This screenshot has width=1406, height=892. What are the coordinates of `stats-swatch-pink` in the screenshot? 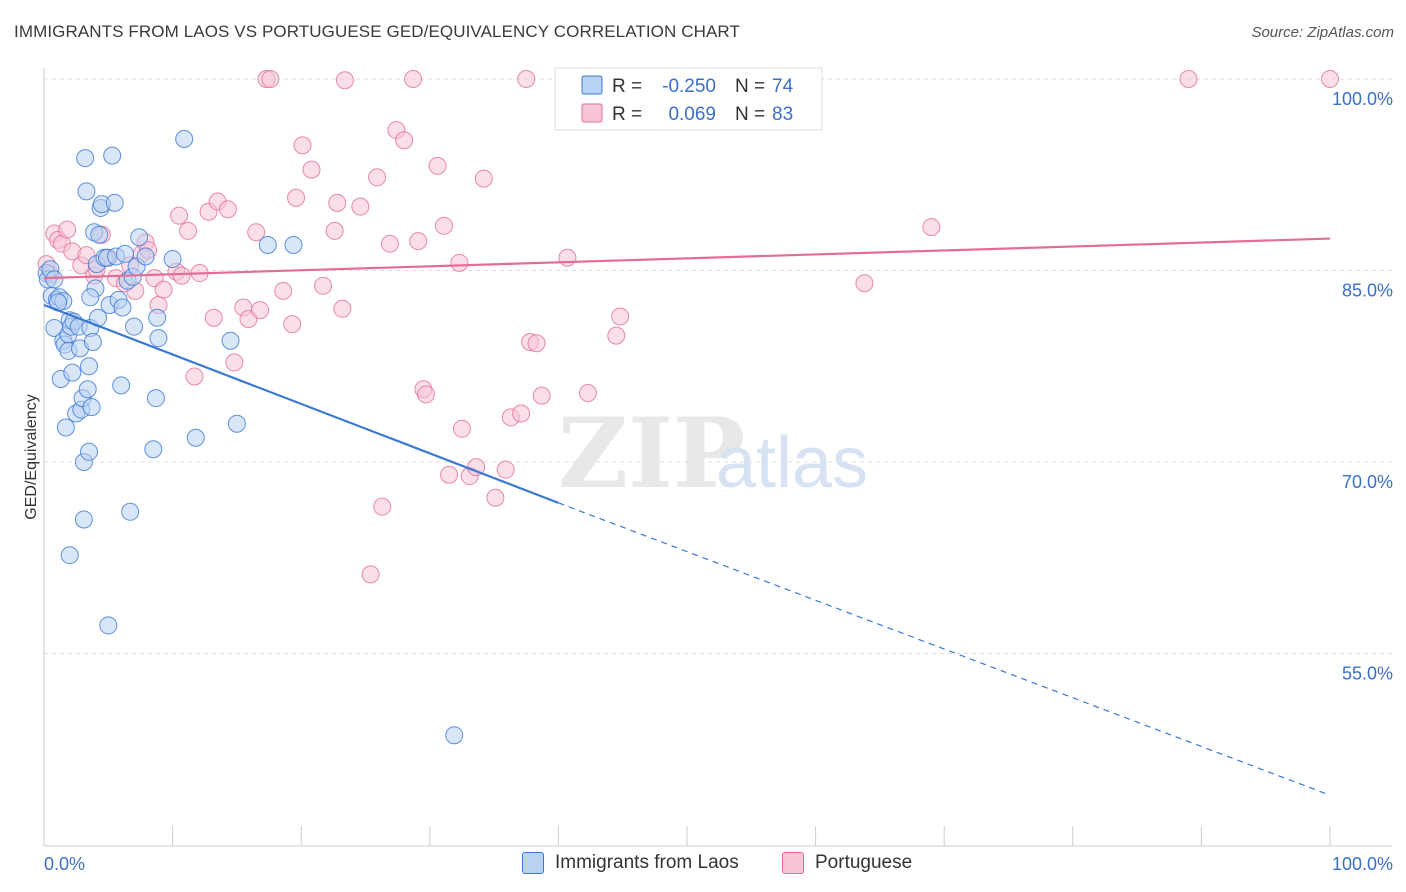 It's located at (592, 113).